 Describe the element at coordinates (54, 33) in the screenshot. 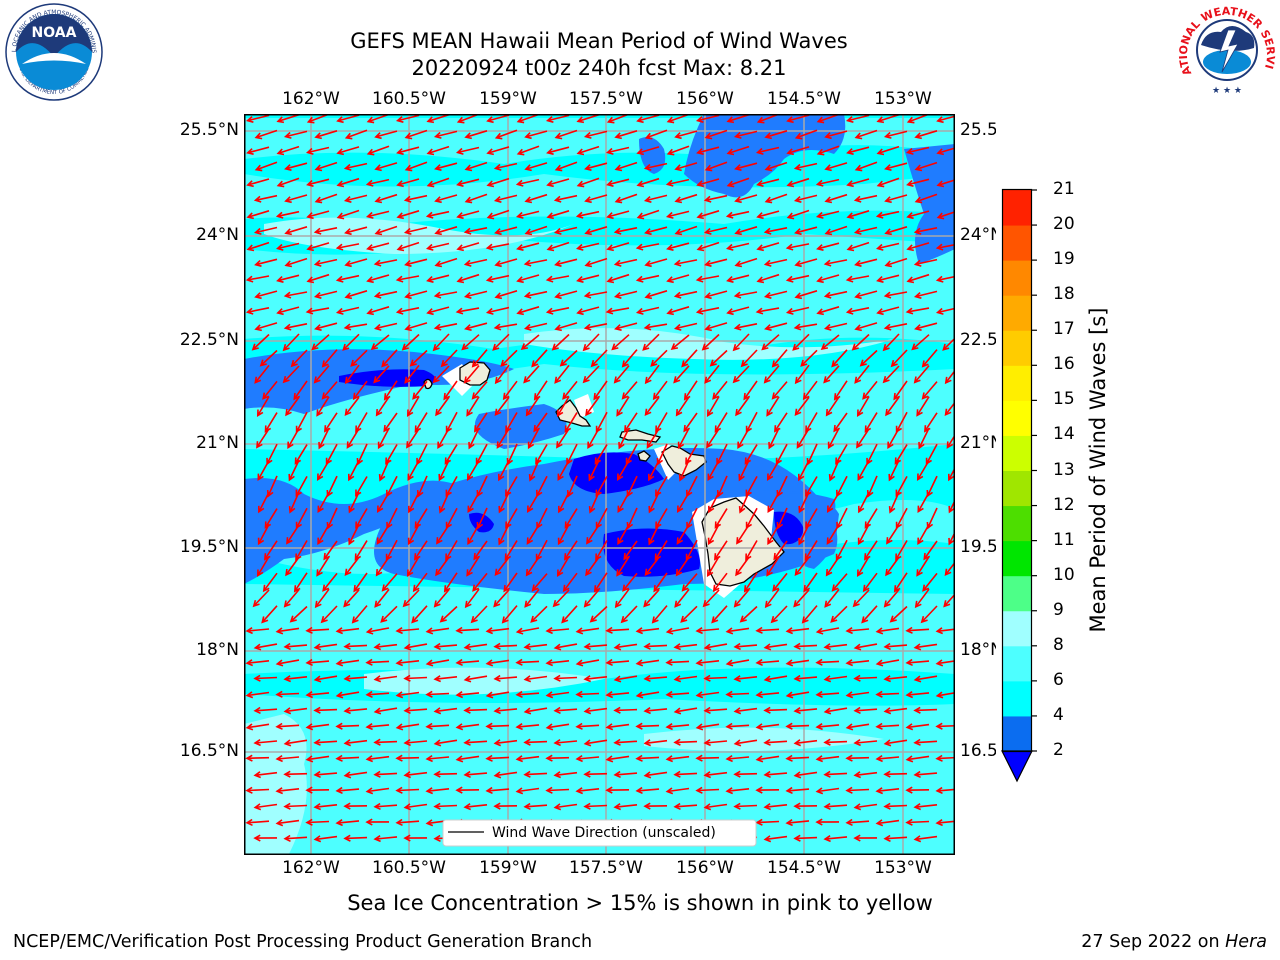

I see `noaa-label: NOAA` at that location.